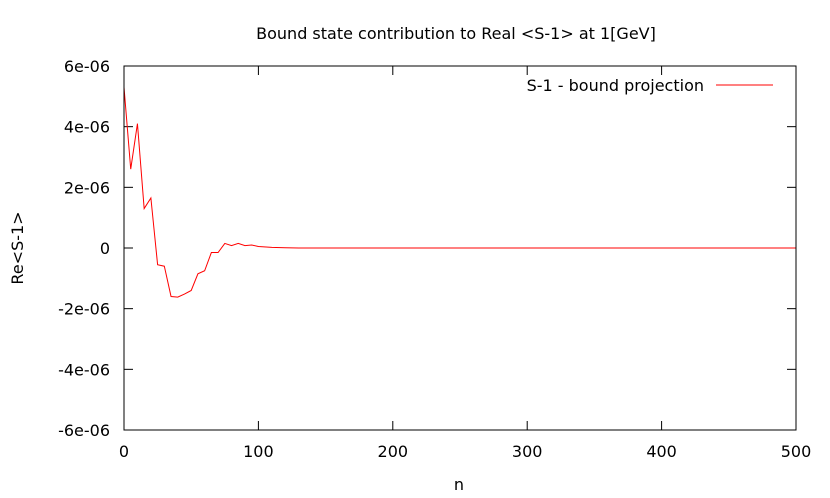 This screenshot has width=830, height=498. Describe the element at coordinates (87, 187) in the screenshot. I see `y-tick-label: 2e-06` at that location.